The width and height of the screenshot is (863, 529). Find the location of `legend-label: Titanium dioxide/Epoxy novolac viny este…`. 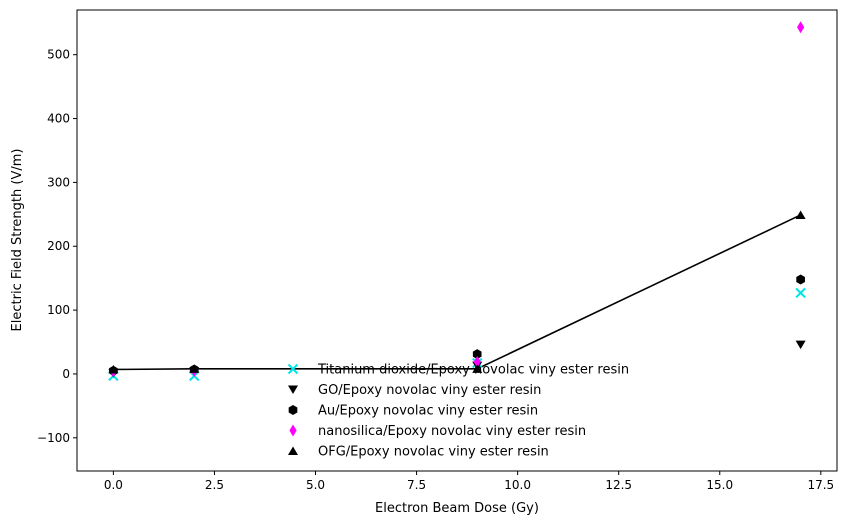

legend-label: Titanium dioxide/Epoxy novolac viny este… is located at coordinates (473, 370).